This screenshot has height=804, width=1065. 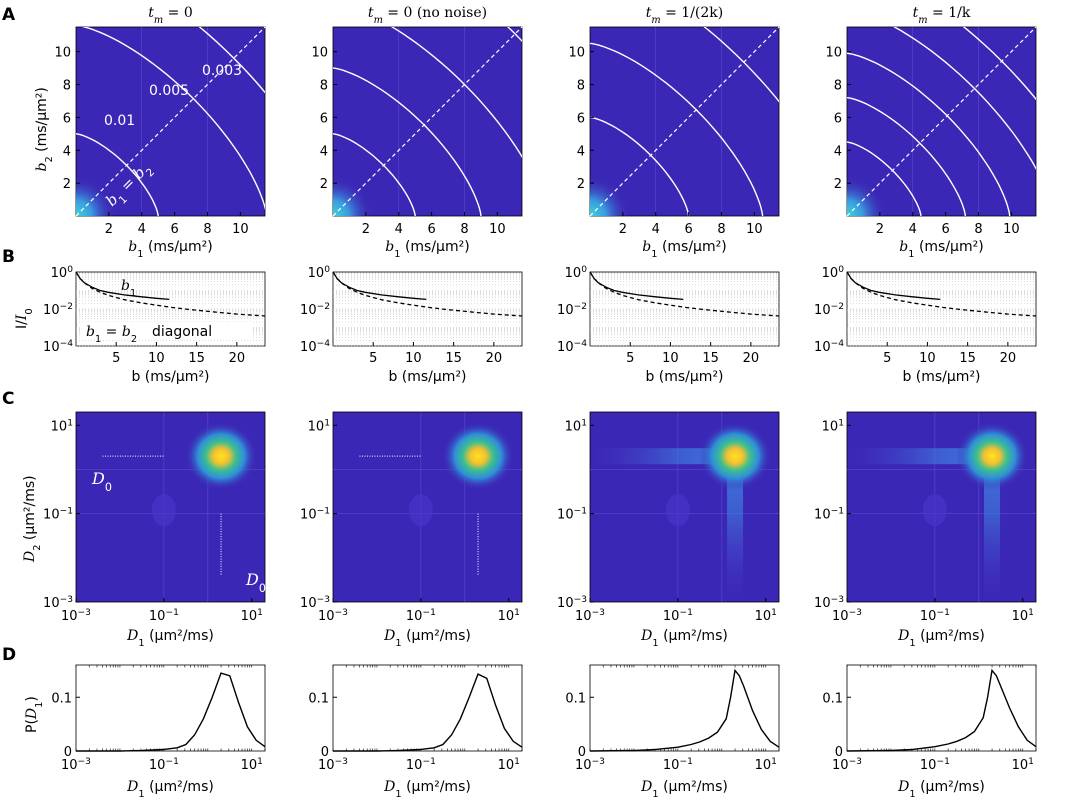 I want to click on column-title-4: tm = 1/k, so click(x=942, y=15).